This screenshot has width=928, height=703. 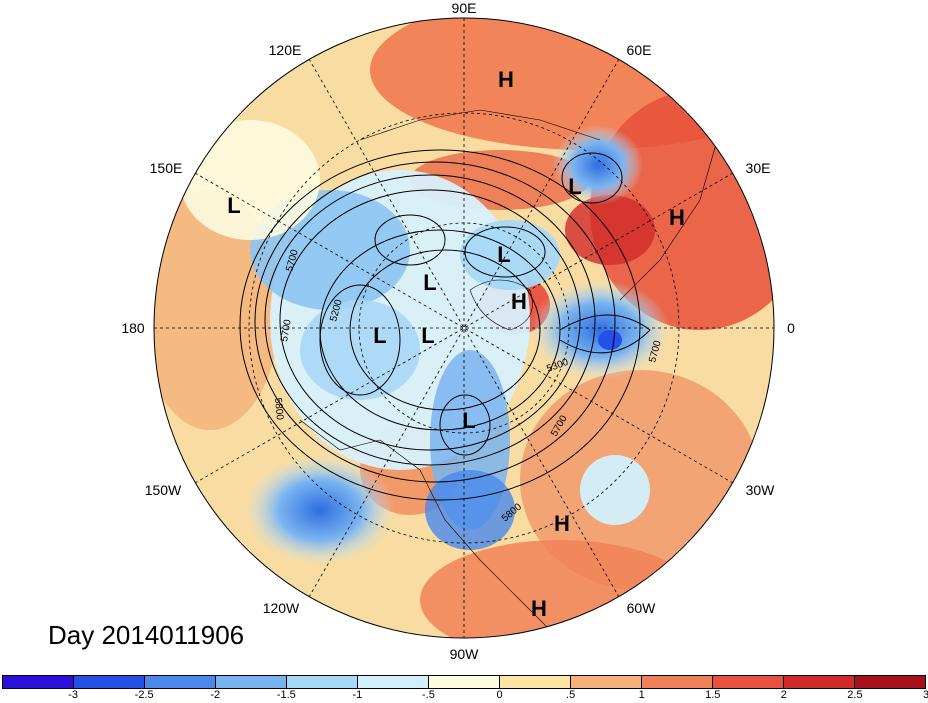 What do you see at coordinates (163, 490) in the screenshot?
I see `lon-label-150w: 150W` at bounding box center [163, 490].